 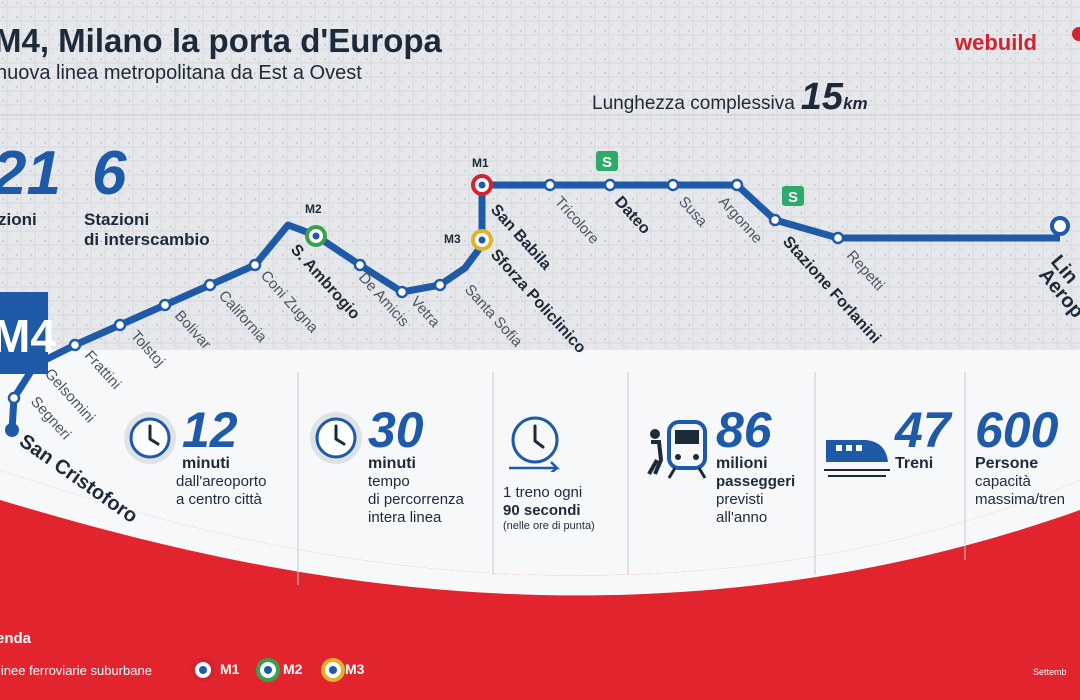 What do you see at coordinates (405, 517) in the screenshot?
I see `stat-desc: intera linea` at bounding box center [405, 517].